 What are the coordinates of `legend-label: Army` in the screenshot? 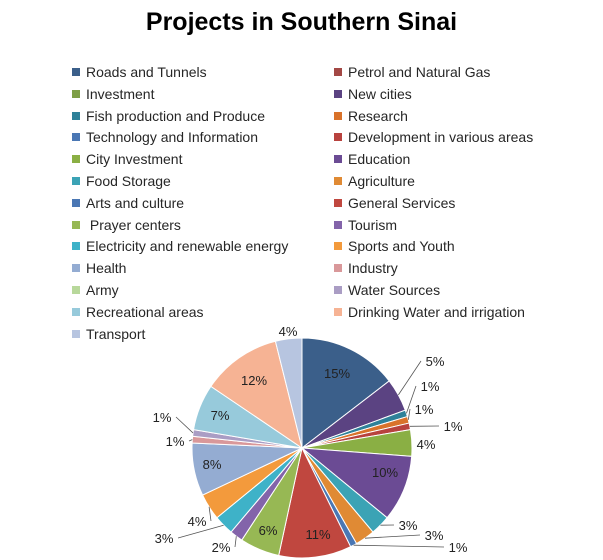 It's located at (102, 290).